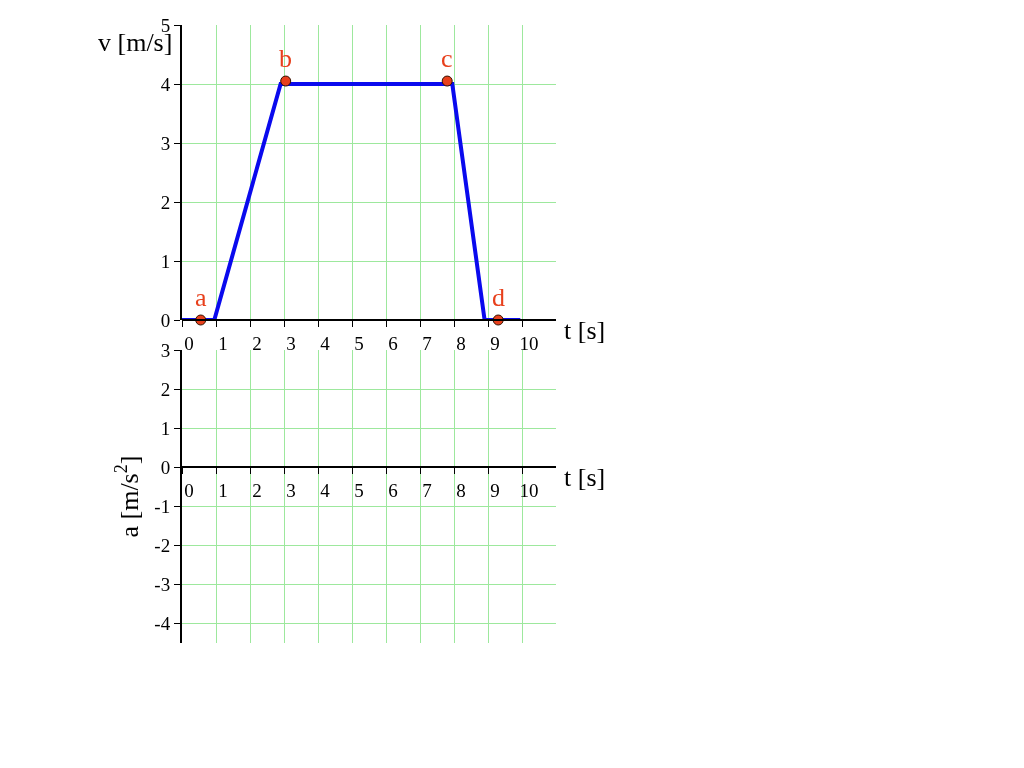  What do you see at coordinates (285, 58) in the screenshot?
I see `annotation: b` at bounding box center [285, 58].